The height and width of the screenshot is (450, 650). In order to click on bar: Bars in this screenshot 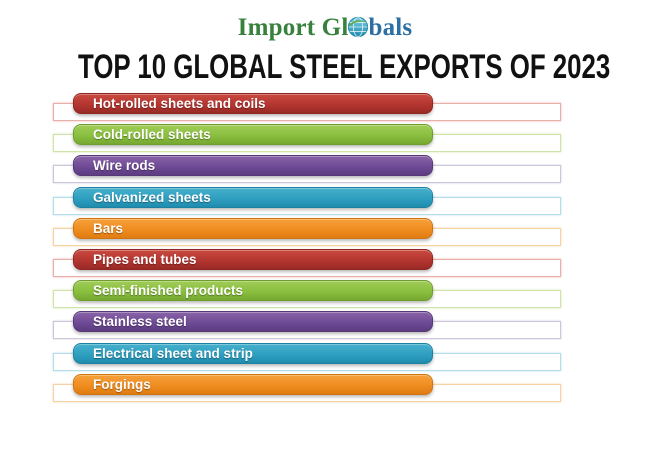, I will do `click(253, 228)`.